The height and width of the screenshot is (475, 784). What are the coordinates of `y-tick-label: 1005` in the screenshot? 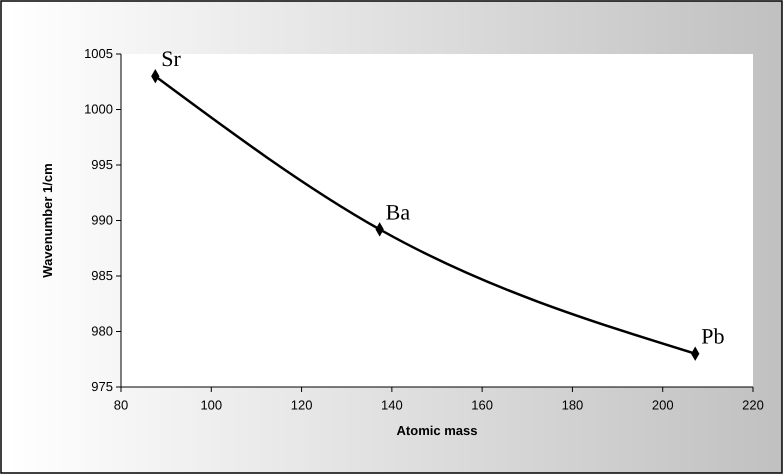 It's located at (98, 54).